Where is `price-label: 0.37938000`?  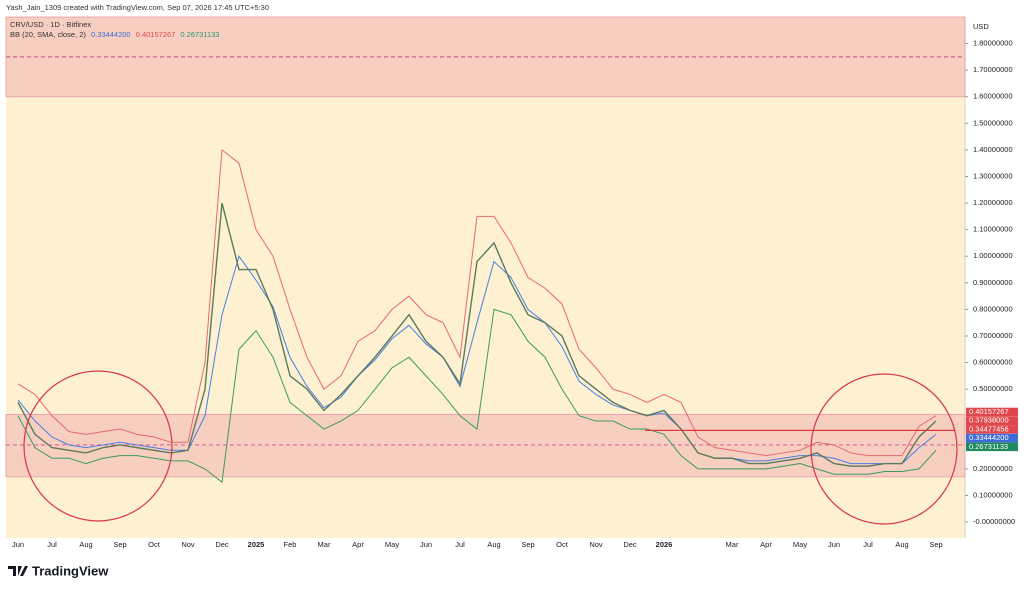 price-label: 0.37938000 is located at coordinates (989, 420).